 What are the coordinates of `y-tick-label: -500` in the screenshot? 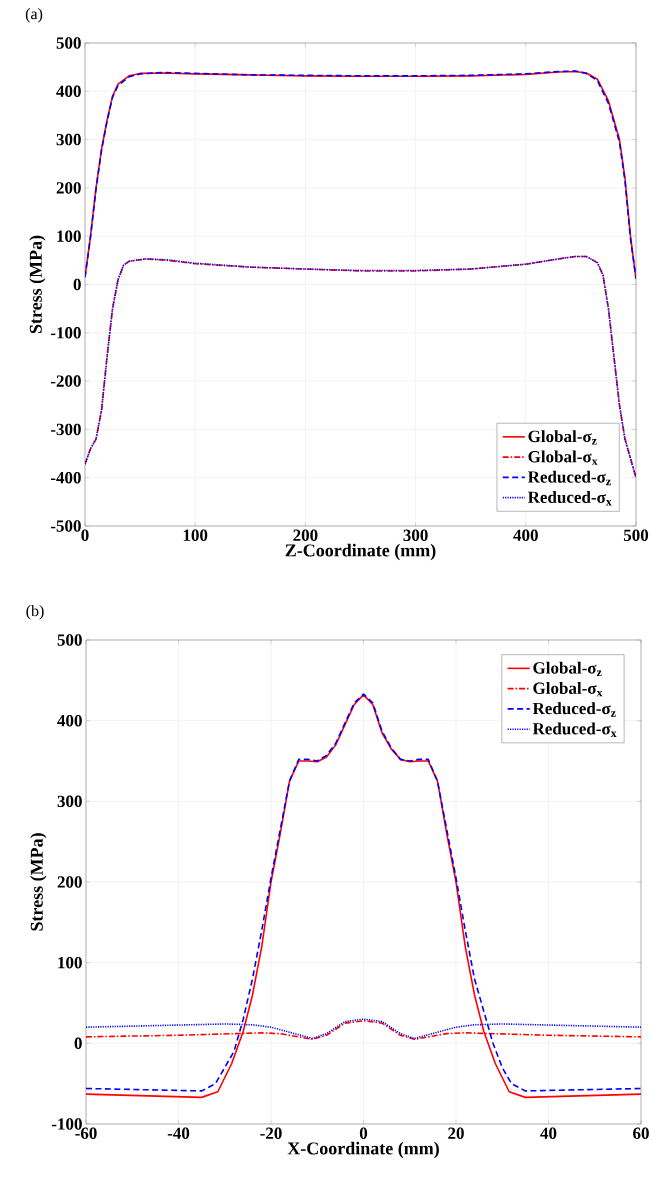 It's located at (66, 526).